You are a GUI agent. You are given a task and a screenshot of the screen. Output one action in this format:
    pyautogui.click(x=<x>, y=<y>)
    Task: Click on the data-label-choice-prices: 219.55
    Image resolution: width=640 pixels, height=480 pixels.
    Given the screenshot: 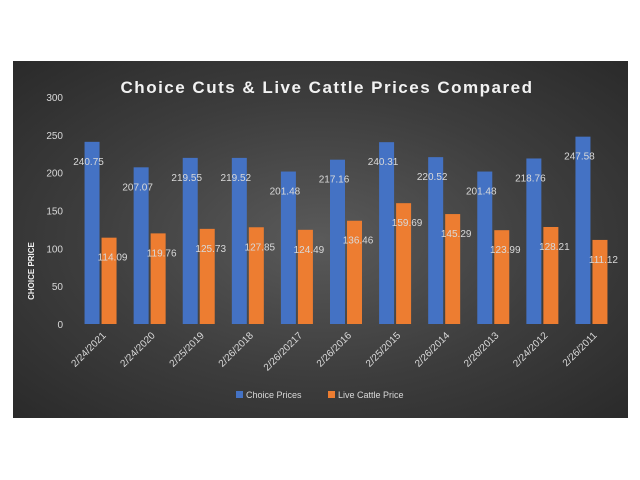 What is the action you would take?
    pyautogui.click(x=186, y=178)
    